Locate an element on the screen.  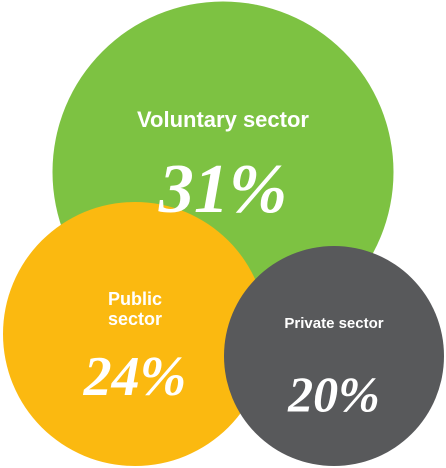
category-label: Private sector is located at coordinates (334, 323).